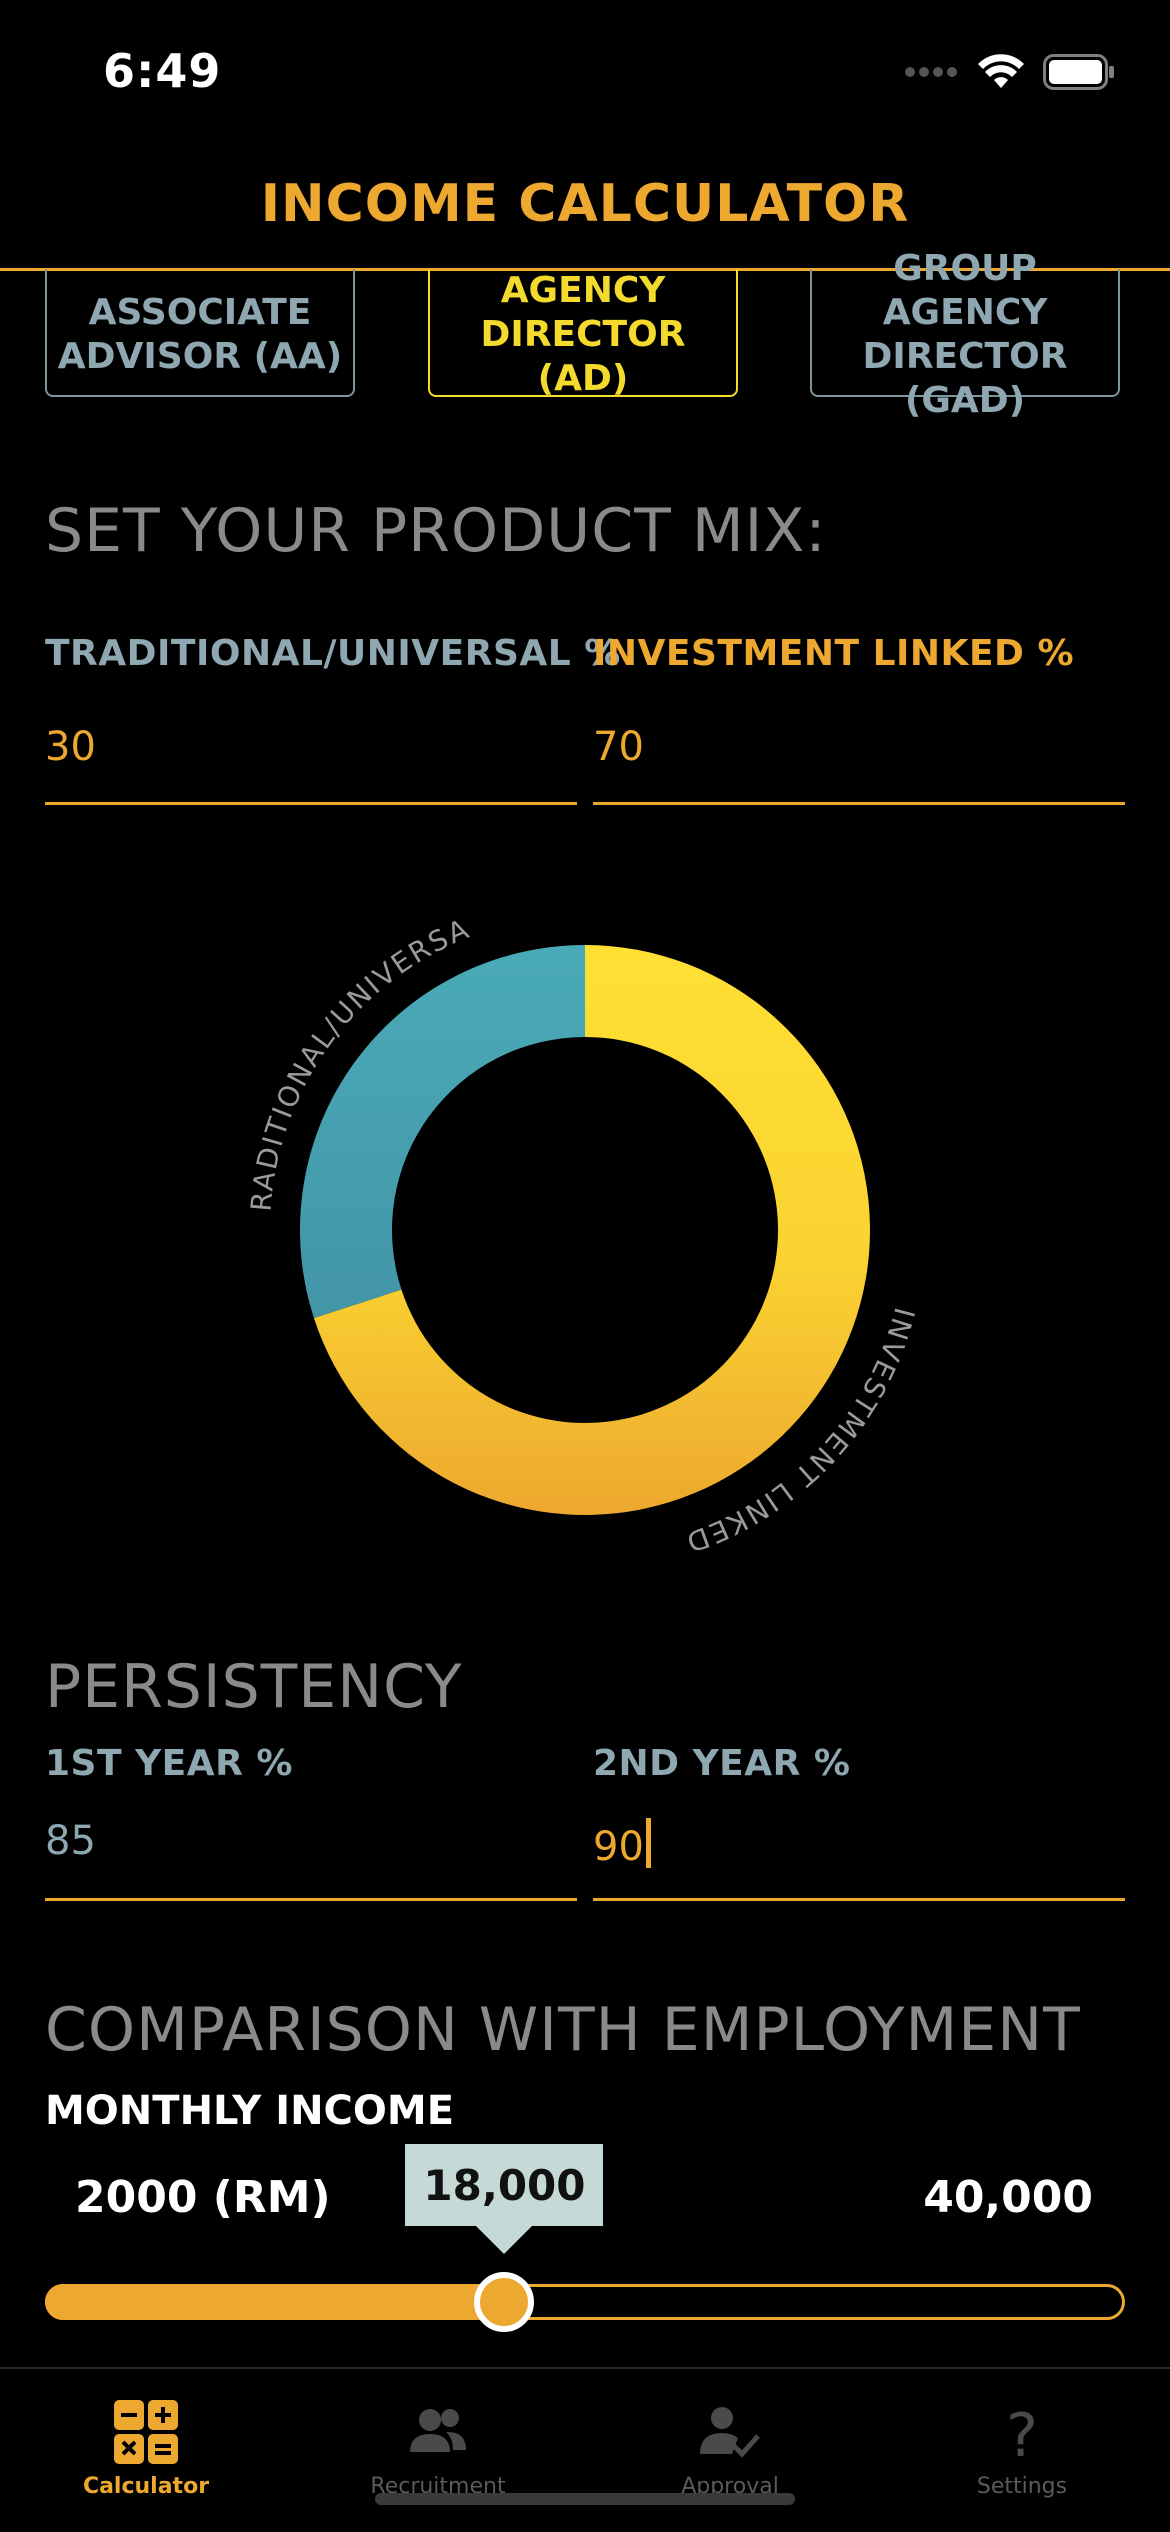  What do you see at coordinates (859, 1899) in the screenshot?
I see `year2-underline` at bounding box center [859, 1899].